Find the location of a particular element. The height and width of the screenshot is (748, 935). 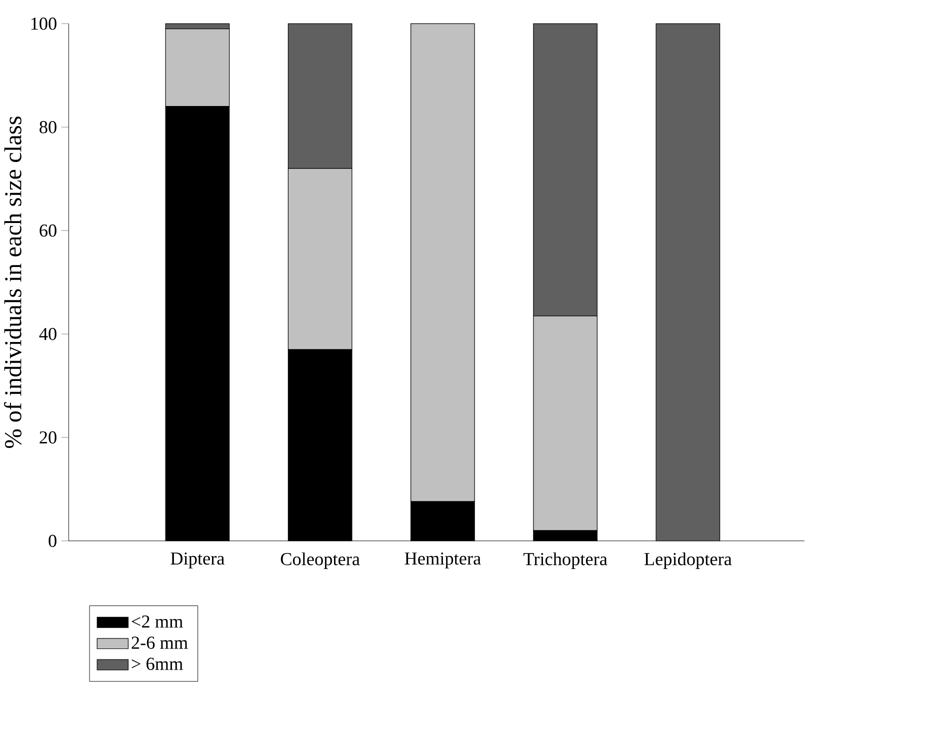

y-tick-label: 0 is located at coordinates (52, 541).